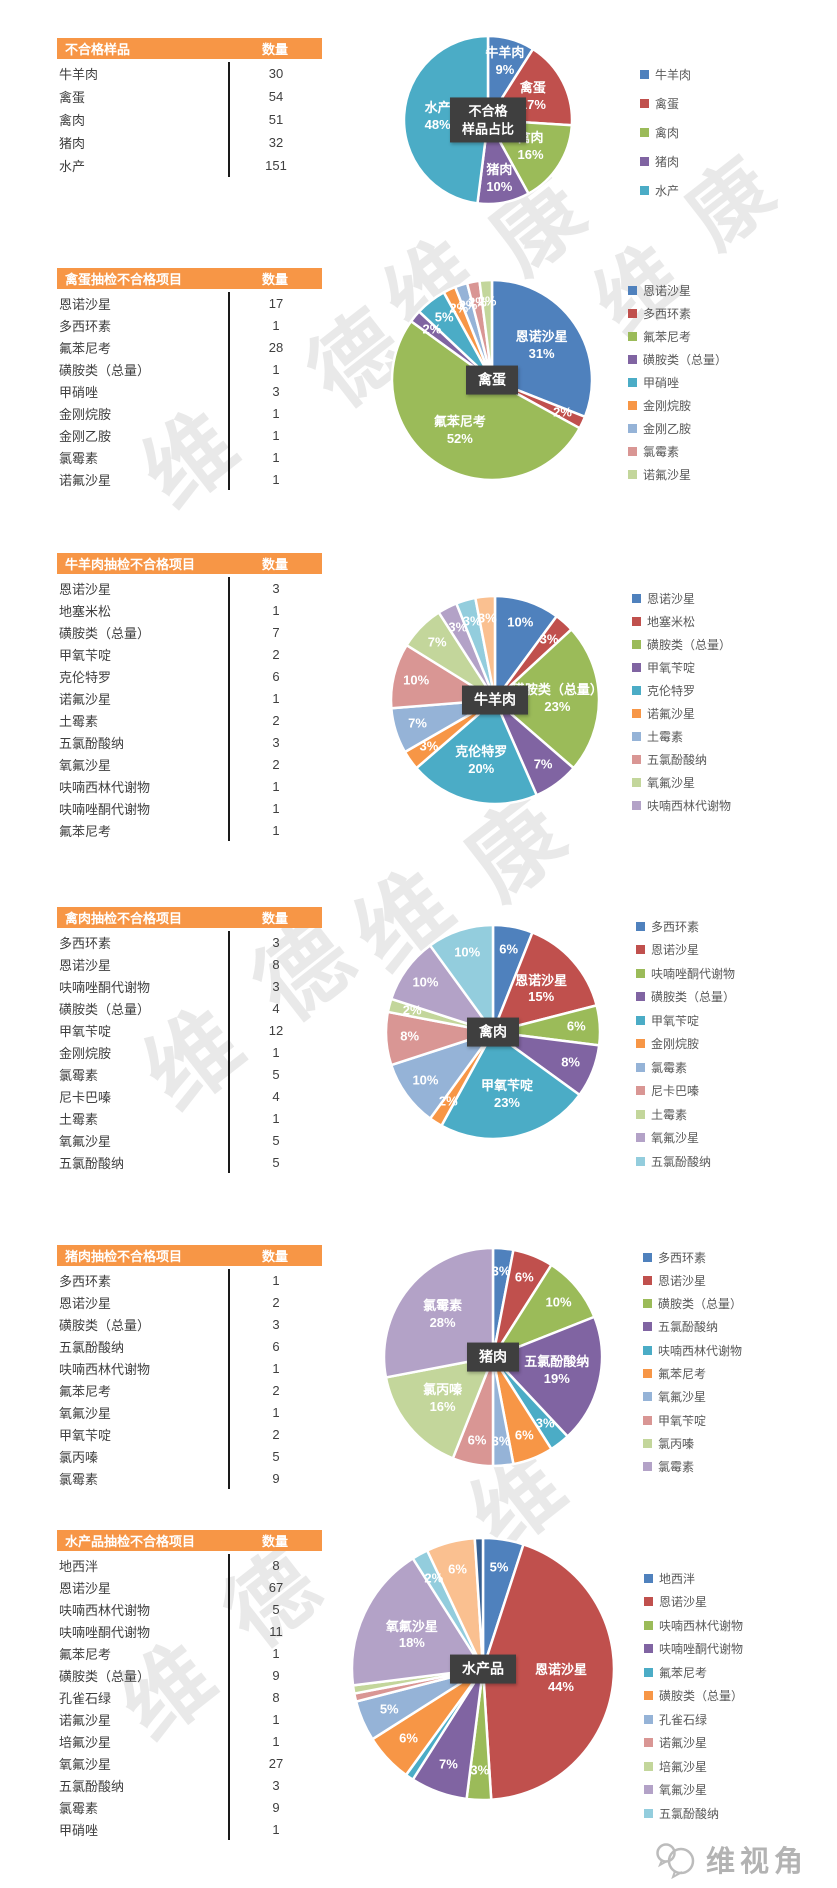 Image resolution: width=837 pixels, height=1888 pixels. I want to click on legend-label: 氟苯尼考, so click(667, 336).